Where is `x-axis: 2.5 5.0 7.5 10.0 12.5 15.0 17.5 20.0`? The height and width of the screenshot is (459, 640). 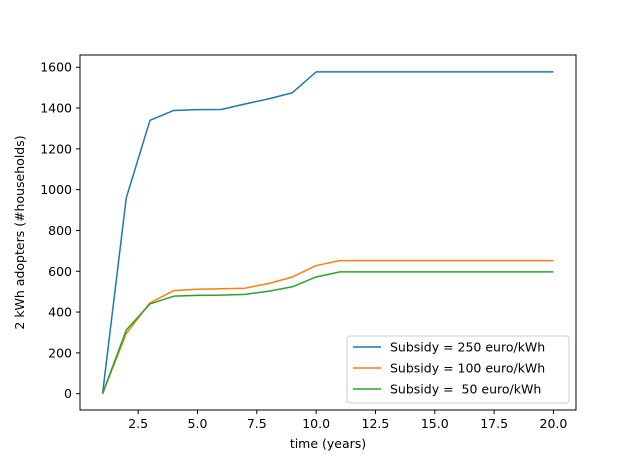 x-axis: 2.5 5.0 7.5 10.0 12.5 15.0 17.5 20.0 is located at coordinates (347, 420).